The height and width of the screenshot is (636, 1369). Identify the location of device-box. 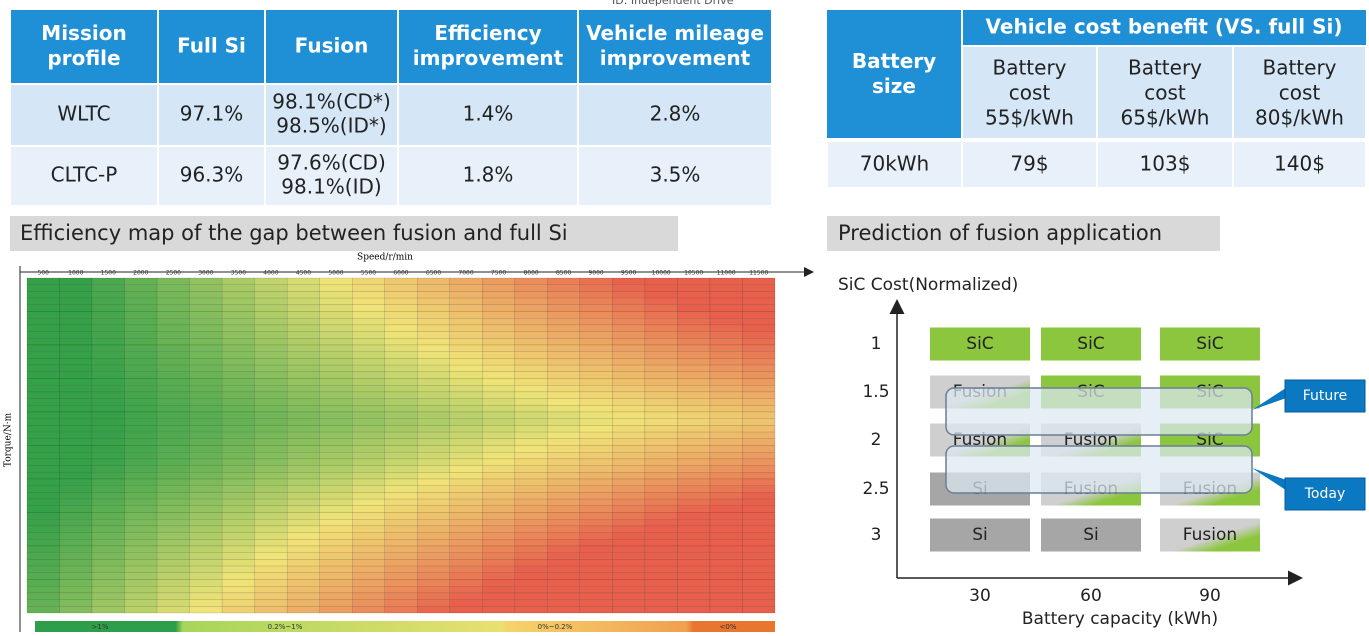
(980, 344).